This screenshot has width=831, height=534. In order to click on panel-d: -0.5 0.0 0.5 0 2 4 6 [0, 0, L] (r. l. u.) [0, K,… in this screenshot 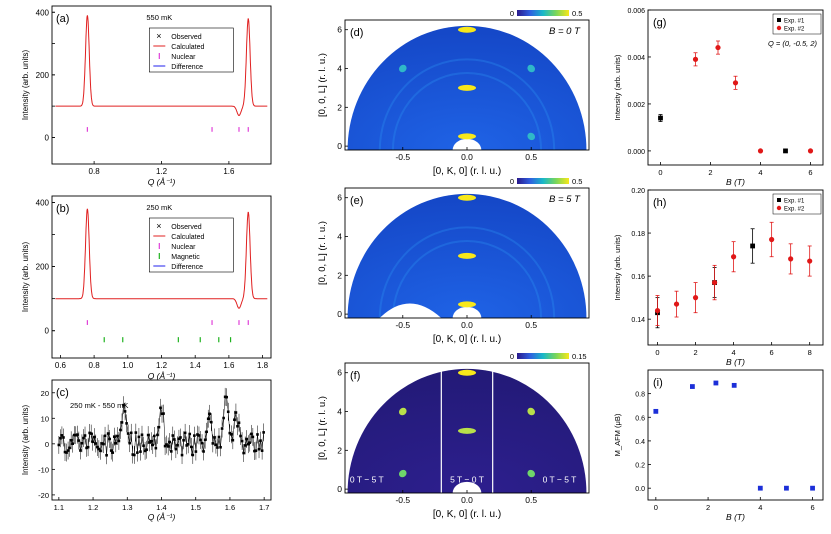, I will do `click(453, 93)`.